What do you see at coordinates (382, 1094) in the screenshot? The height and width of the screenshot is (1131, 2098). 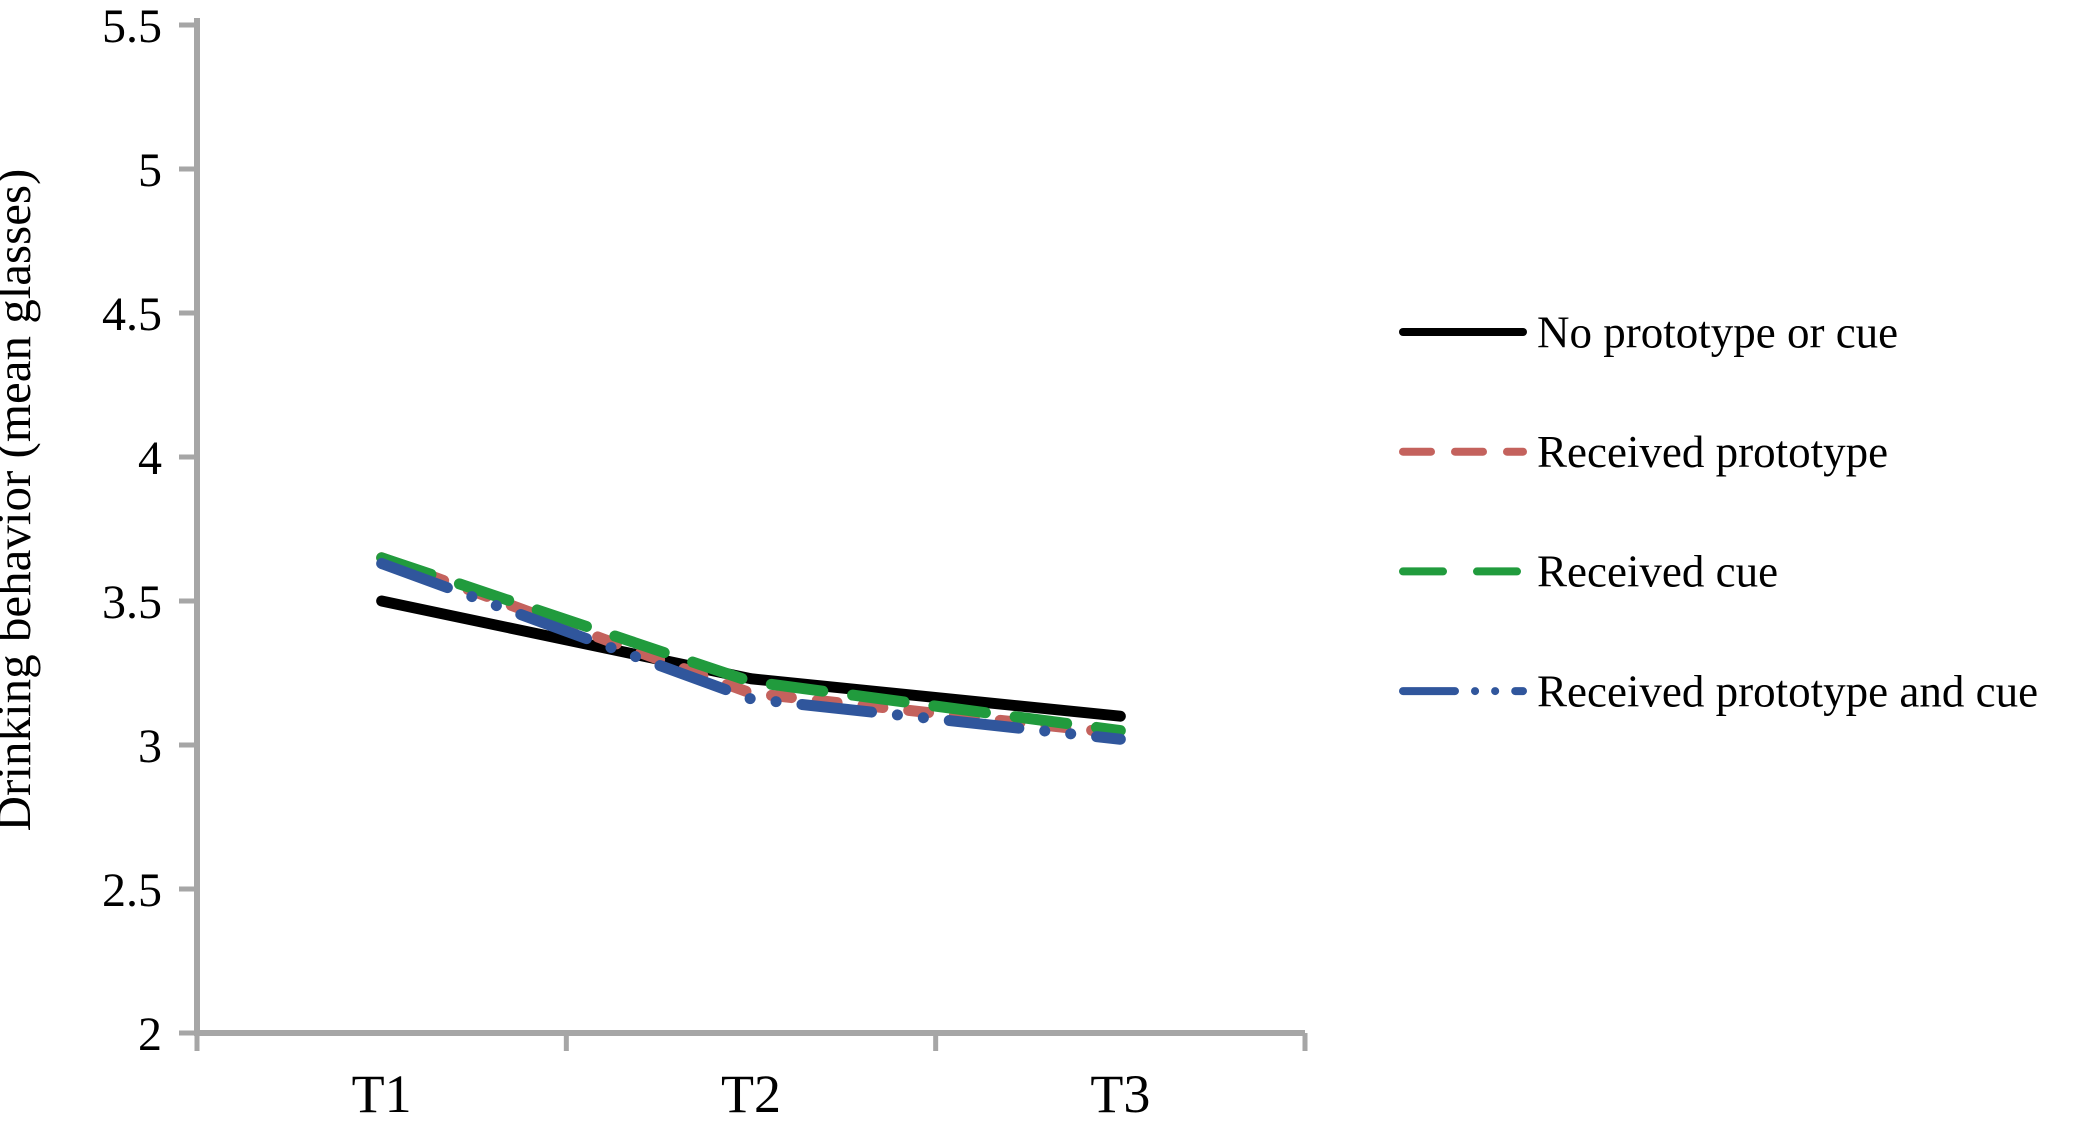 I see `x-tick-label: T1` at bounding box center [382, 1094].